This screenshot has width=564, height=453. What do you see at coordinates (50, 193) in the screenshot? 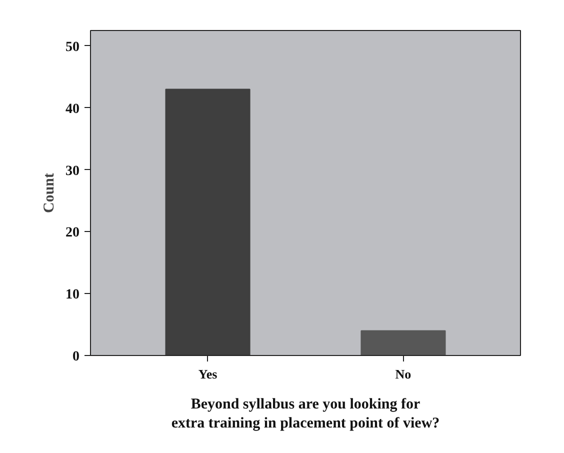
I see `y-axis-title: Count` at bounding box center [50, 193].